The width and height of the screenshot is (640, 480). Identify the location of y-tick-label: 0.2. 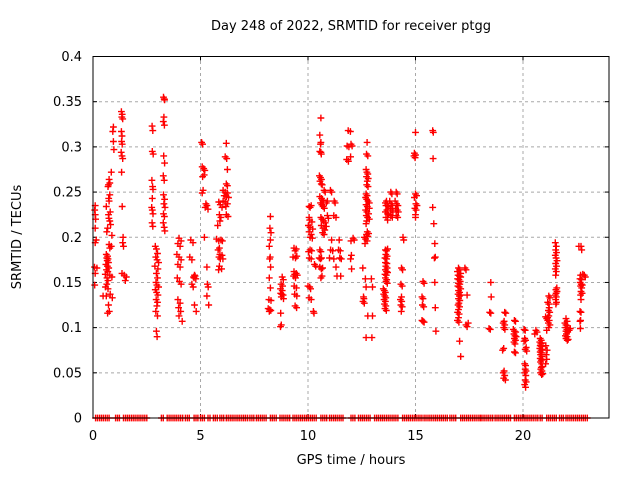
(71, 238).